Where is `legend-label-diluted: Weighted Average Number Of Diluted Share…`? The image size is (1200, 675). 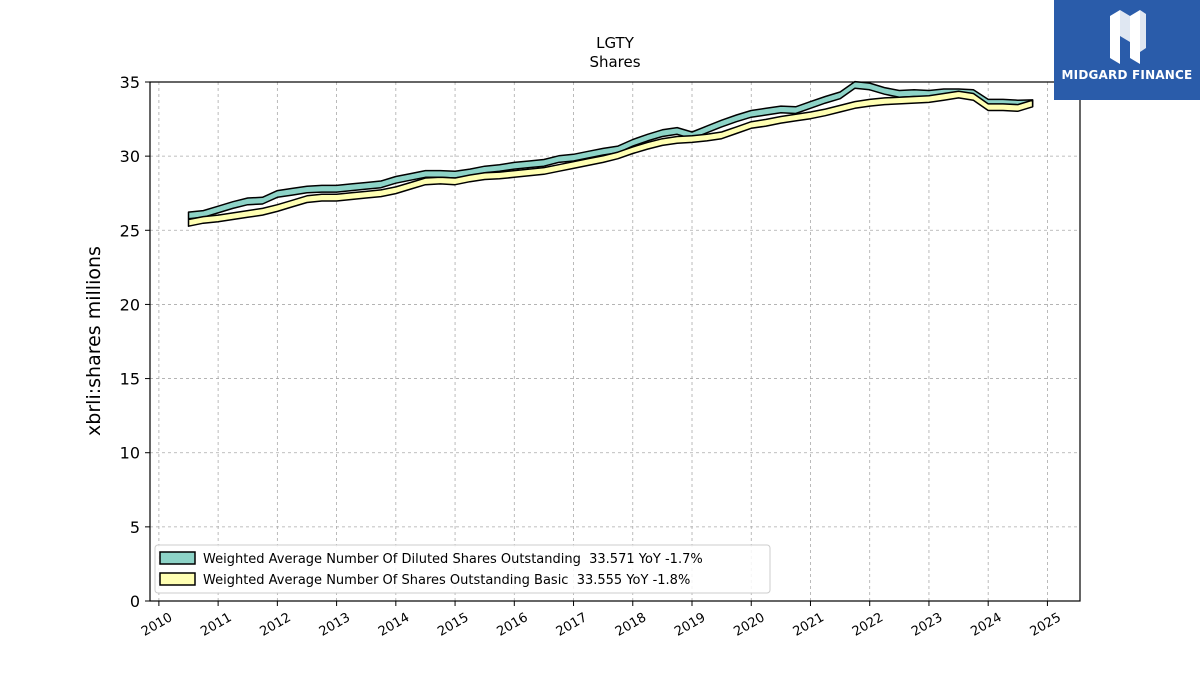
legend-label-diluted: Weighted Average Number Of Diluted Share… is located at coordinates (453, 559).